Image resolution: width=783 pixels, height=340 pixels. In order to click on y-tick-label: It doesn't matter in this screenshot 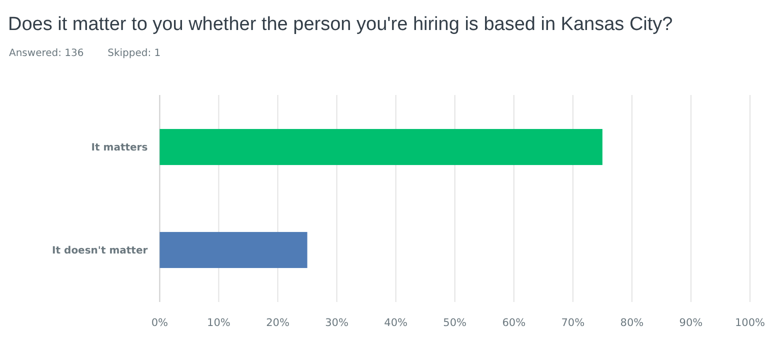, I will do `click(100, 250)`.